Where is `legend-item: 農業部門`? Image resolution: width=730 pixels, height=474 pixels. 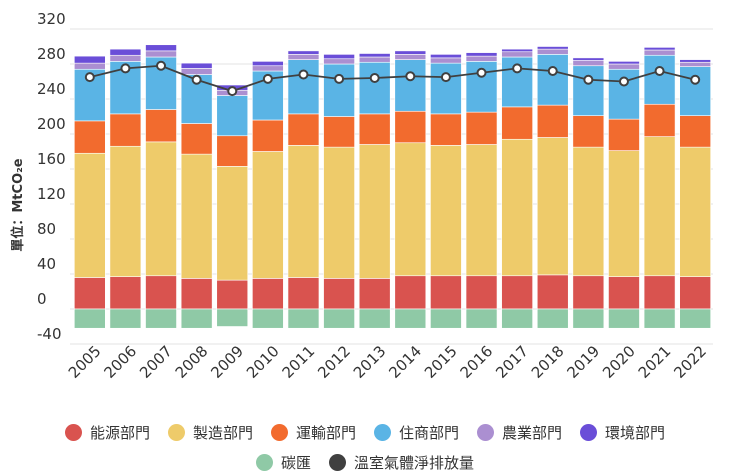
legend-item: 農業部門 is located at coordinates (519, 432).